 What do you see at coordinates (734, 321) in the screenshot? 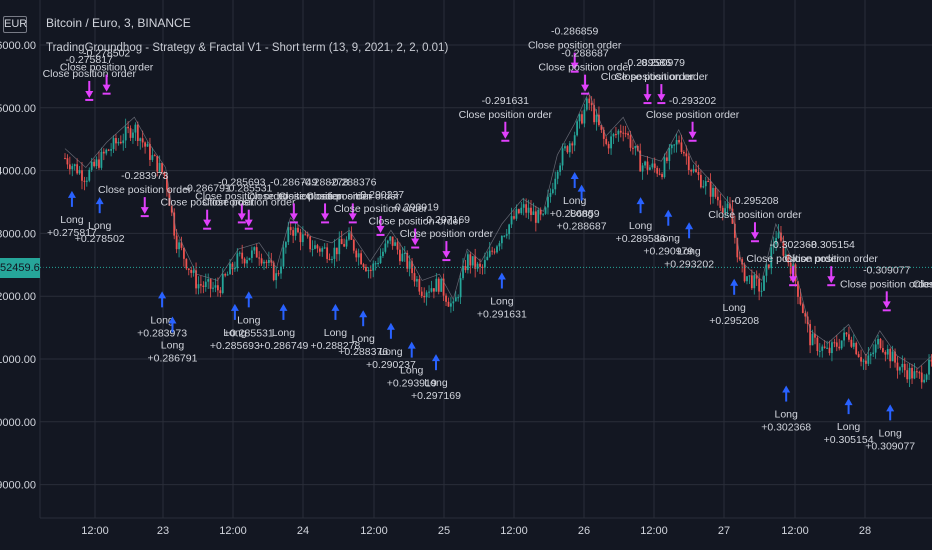
I see `long-value: +0.295208` at bounding box center [734, 321].